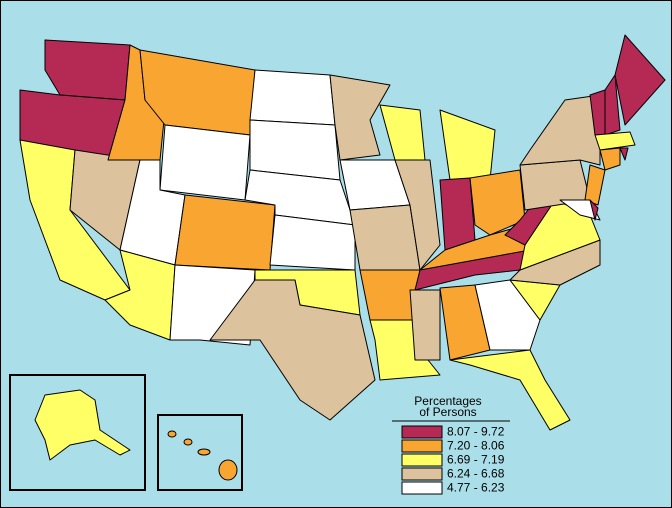  I want to click on legend-title: Percentages, so click(447, 401).